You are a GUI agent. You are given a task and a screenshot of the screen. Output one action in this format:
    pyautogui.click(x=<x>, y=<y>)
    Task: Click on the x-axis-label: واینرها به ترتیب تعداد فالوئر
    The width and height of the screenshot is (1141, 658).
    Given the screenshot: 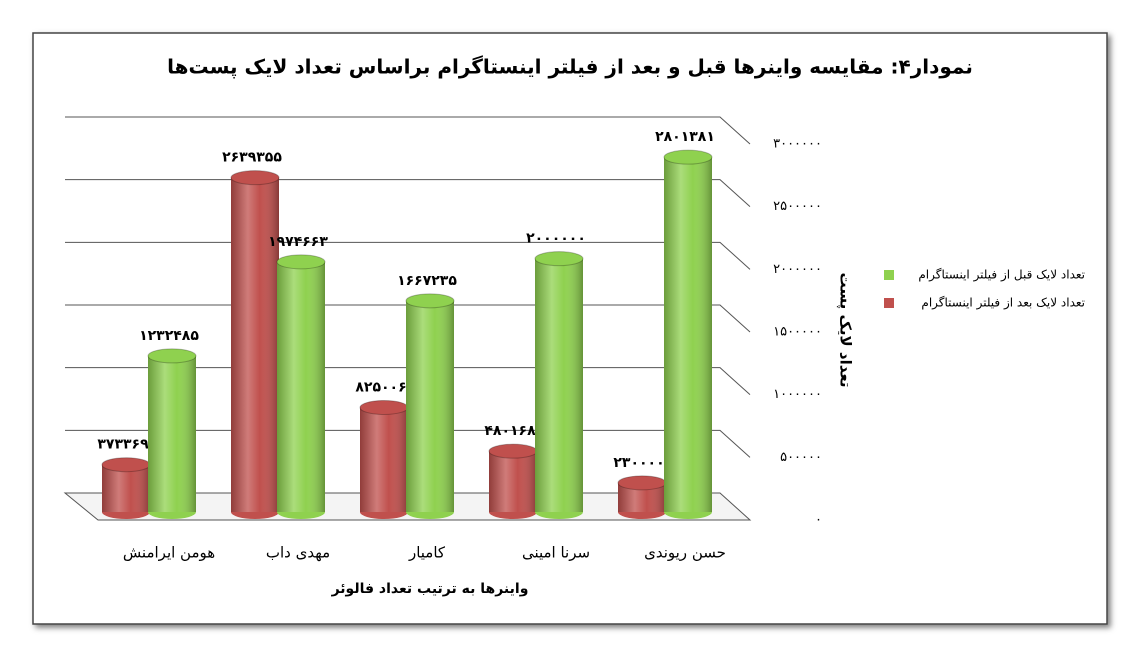 What is the action you would take?
    pyautogui.click(x=430, y=589)
    